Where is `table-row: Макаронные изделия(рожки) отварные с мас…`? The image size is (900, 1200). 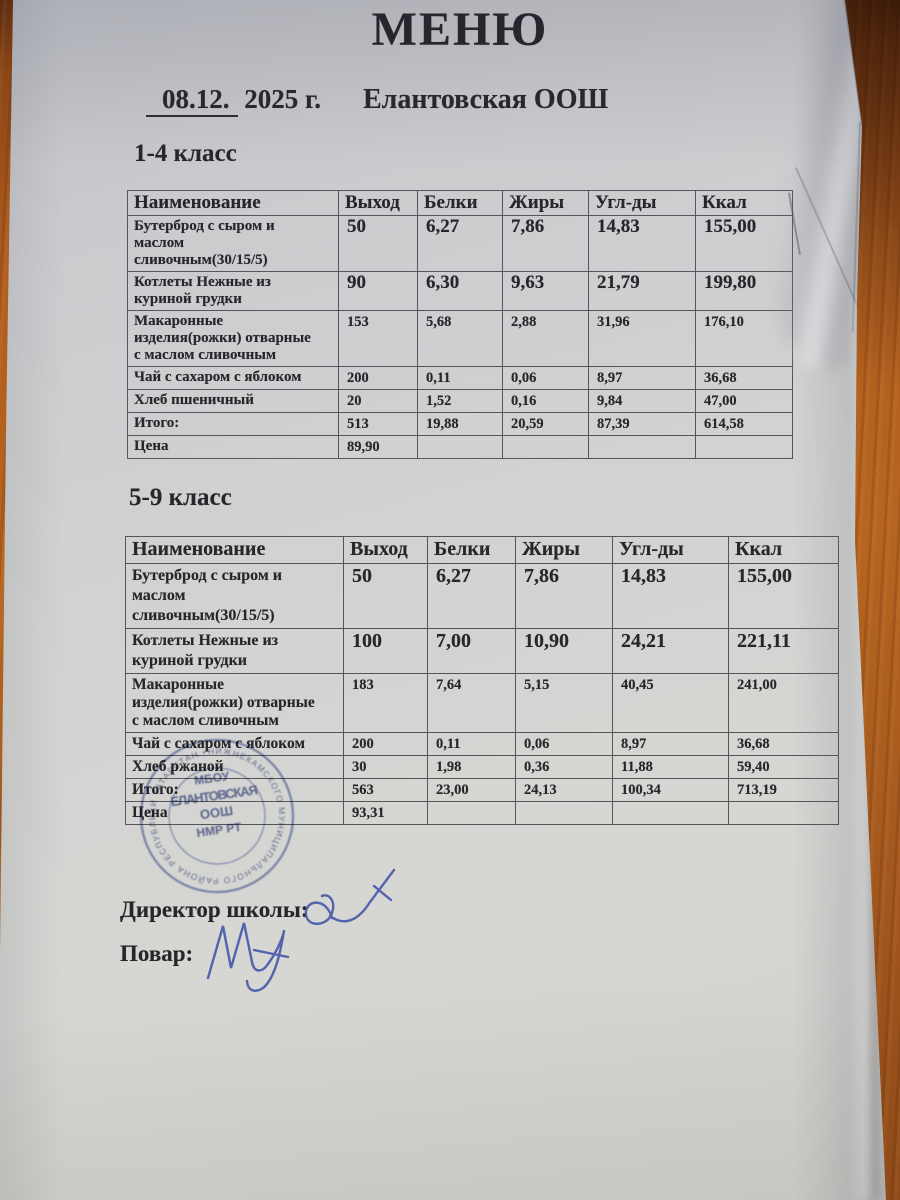
table-row: Макаронные изделия(рожки) отварные с мас… is located at coordinates (460, 338).